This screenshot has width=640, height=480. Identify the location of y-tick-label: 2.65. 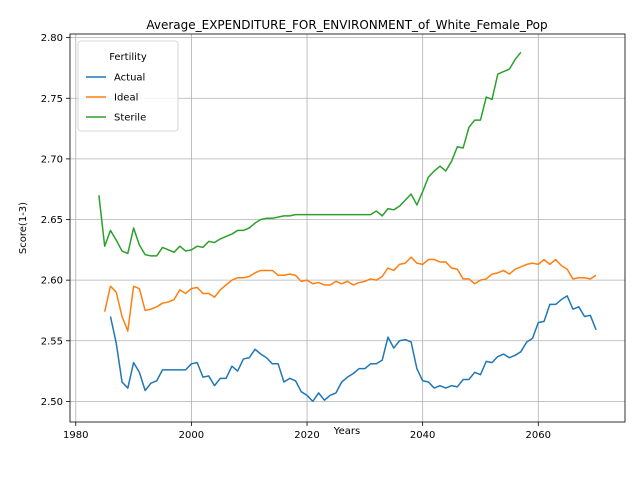
(52, 220).